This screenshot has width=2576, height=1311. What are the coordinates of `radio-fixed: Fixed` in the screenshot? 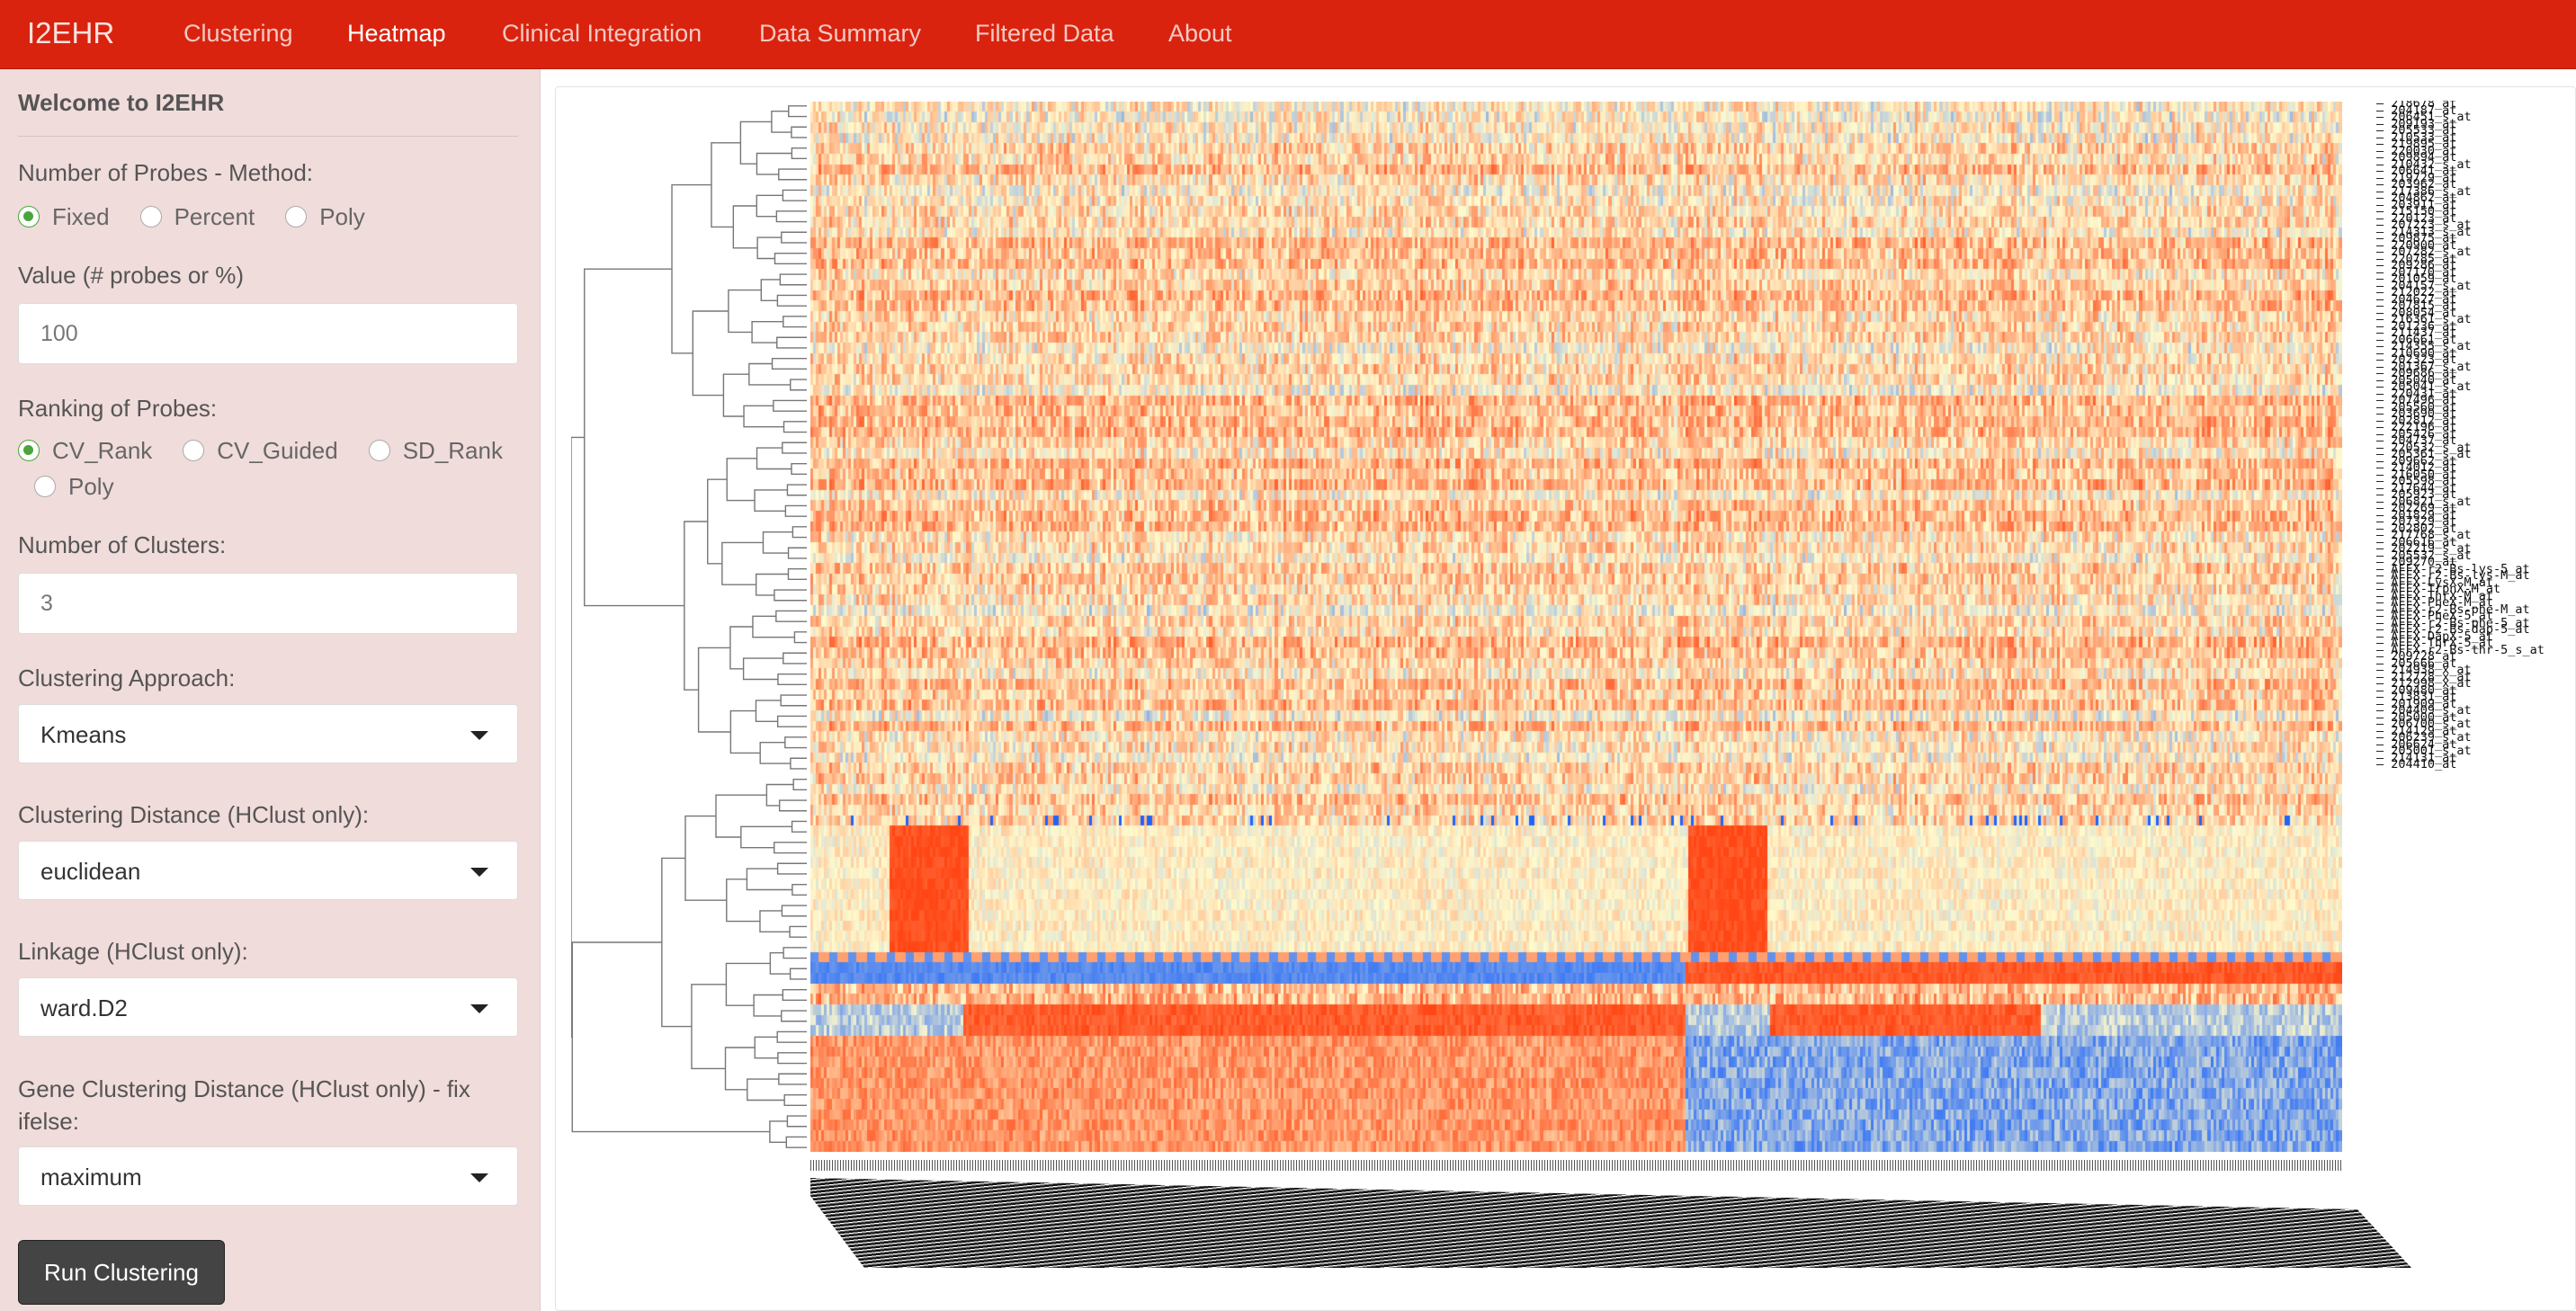 It's located at (64, 217).